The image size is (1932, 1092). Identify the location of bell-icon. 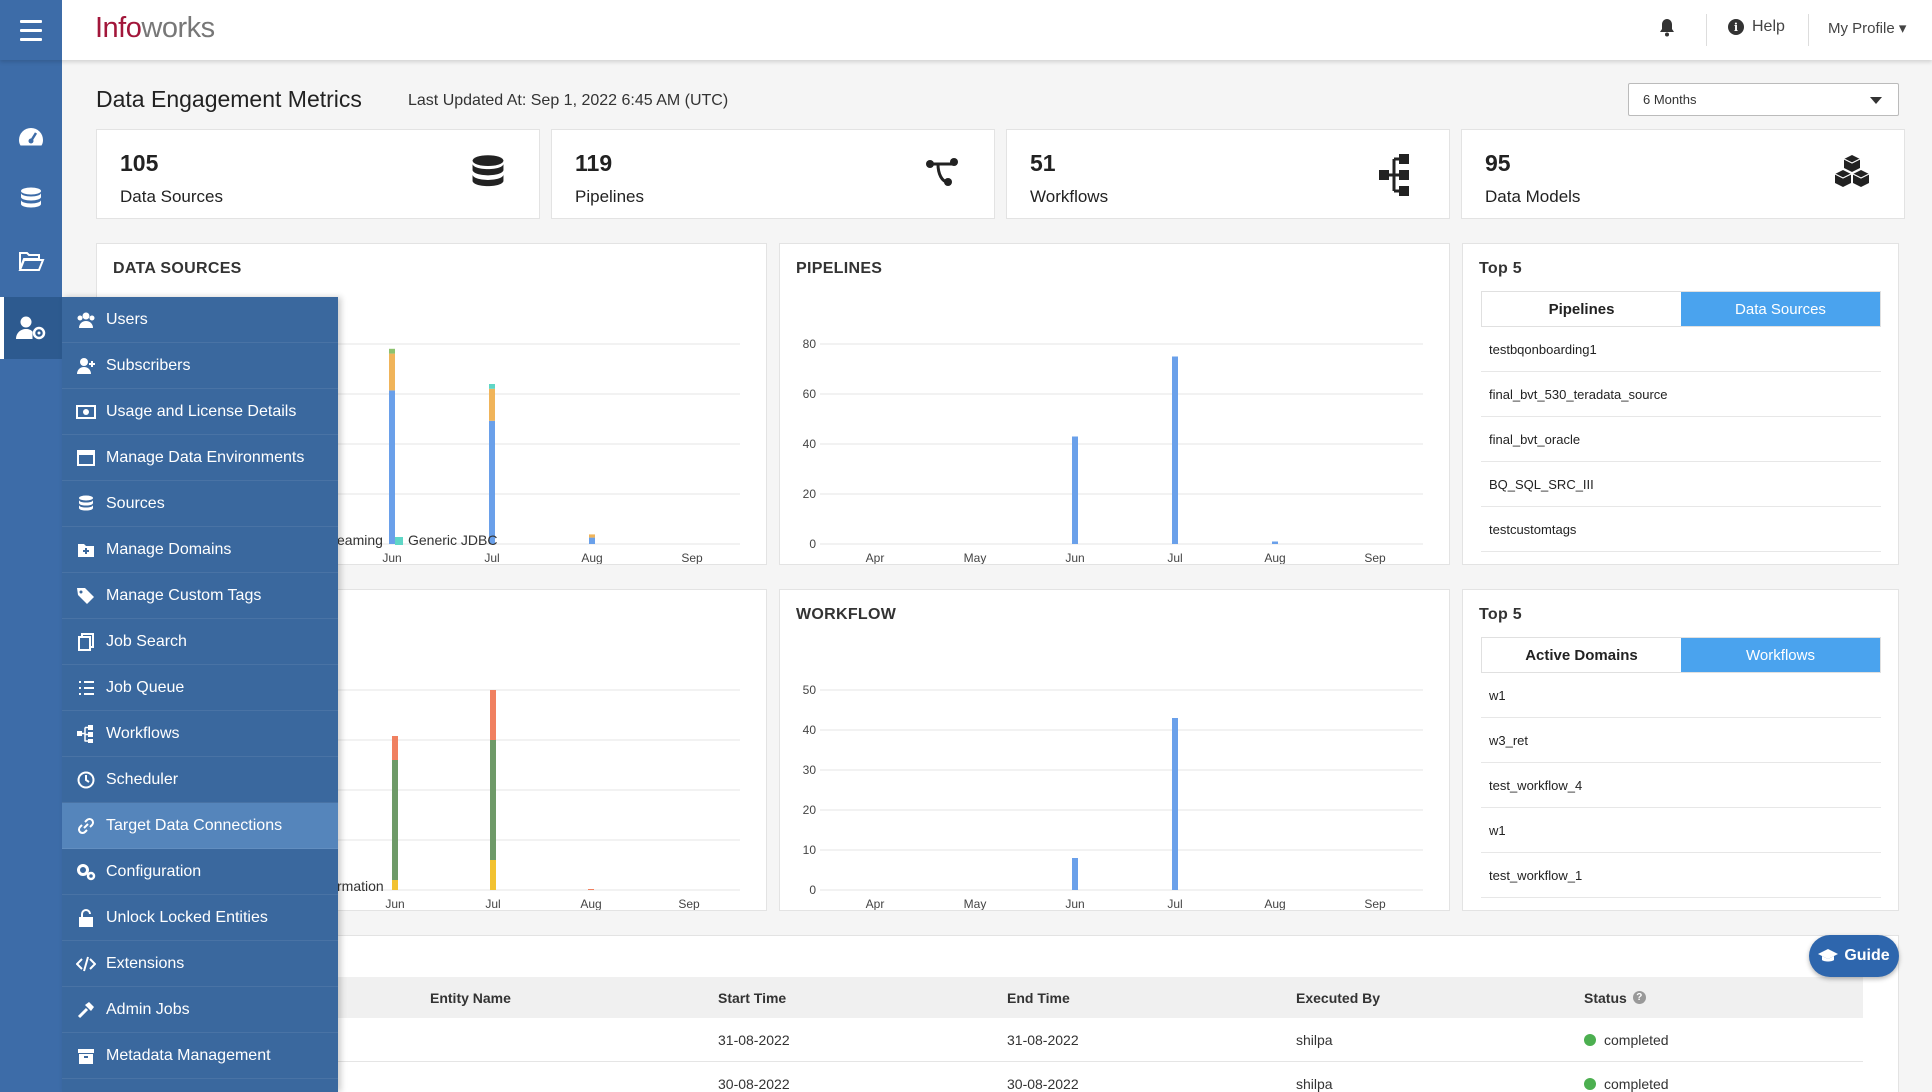
(1667, 30).